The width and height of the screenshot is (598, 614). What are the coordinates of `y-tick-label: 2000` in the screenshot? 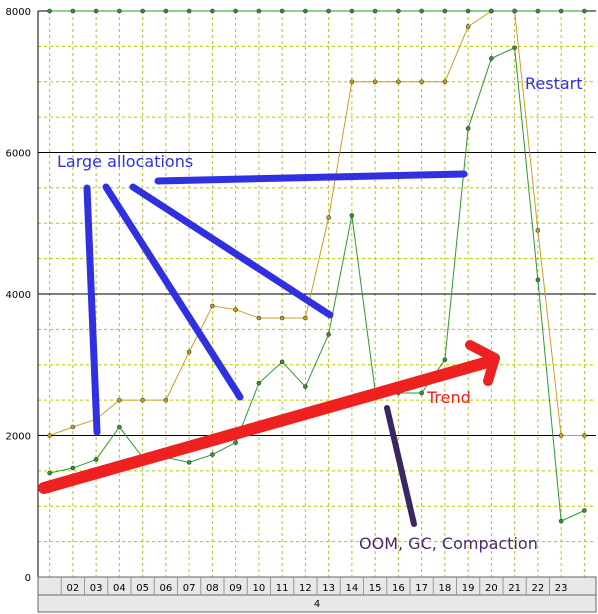 It's located at (18, 437).